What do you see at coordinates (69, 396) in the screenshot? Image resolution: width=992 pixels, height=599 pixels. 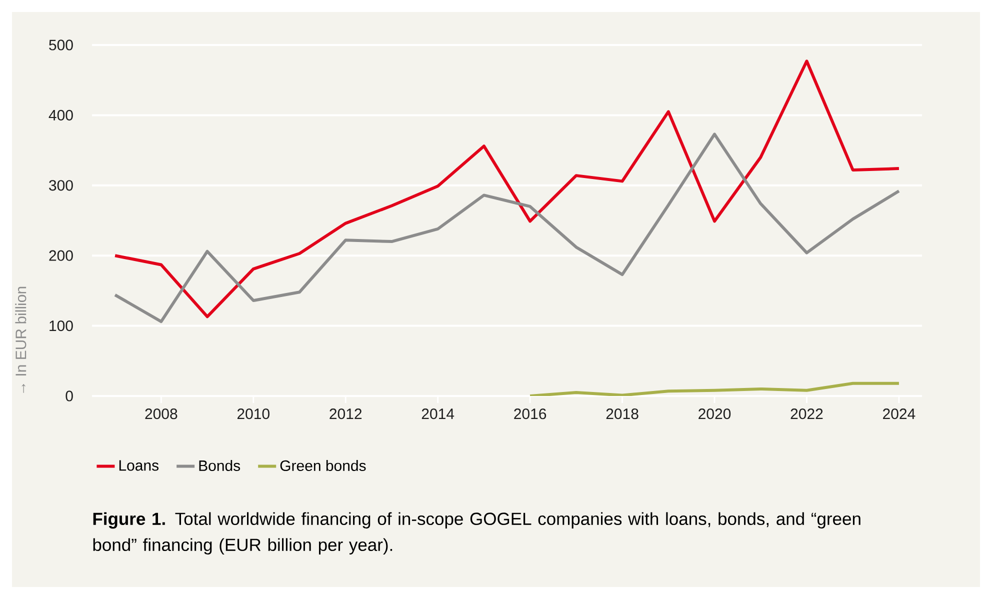 I see `y-tick-label: 0` at bounding box center [69, 396].